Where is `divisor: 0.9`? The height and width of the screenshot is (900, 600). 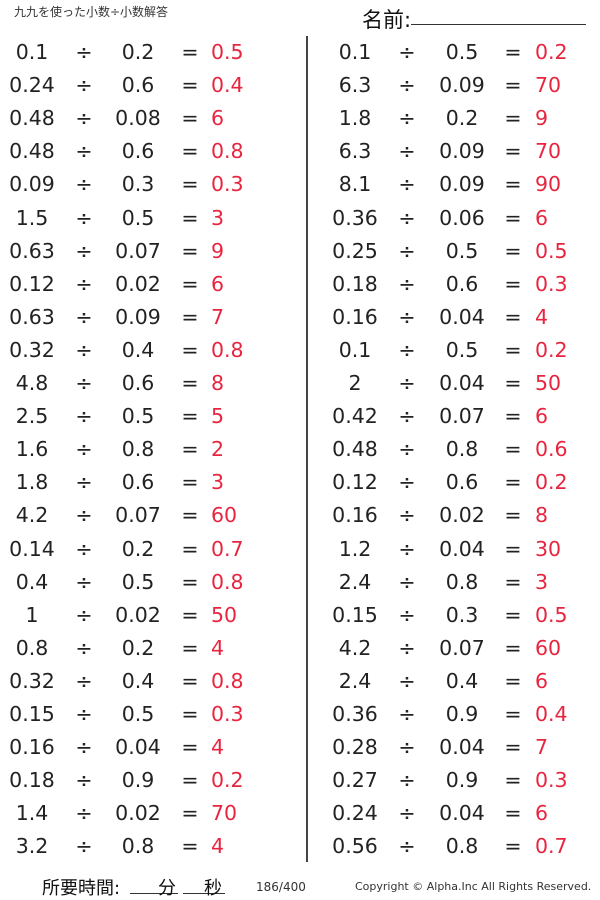
divisor: 0.9 is located at coordinates (138, 780).